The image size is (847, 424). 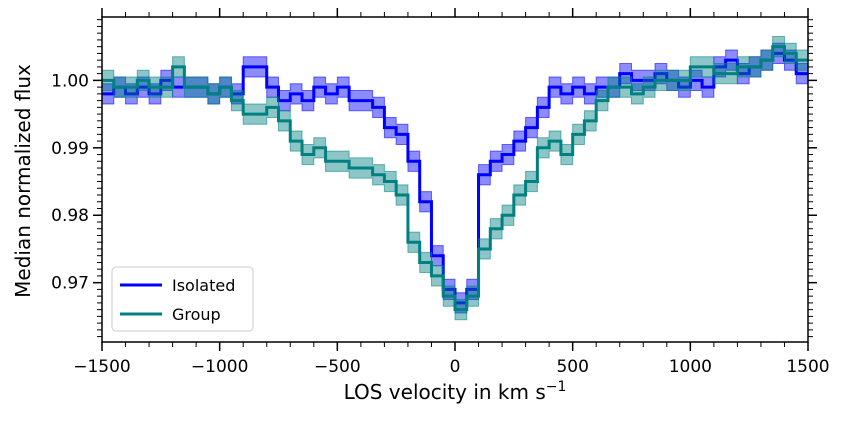 What do you see at coordinates (455, 367) in the screenshot?
I see `x-tick-label: 0` at bounding box center [455, 367].